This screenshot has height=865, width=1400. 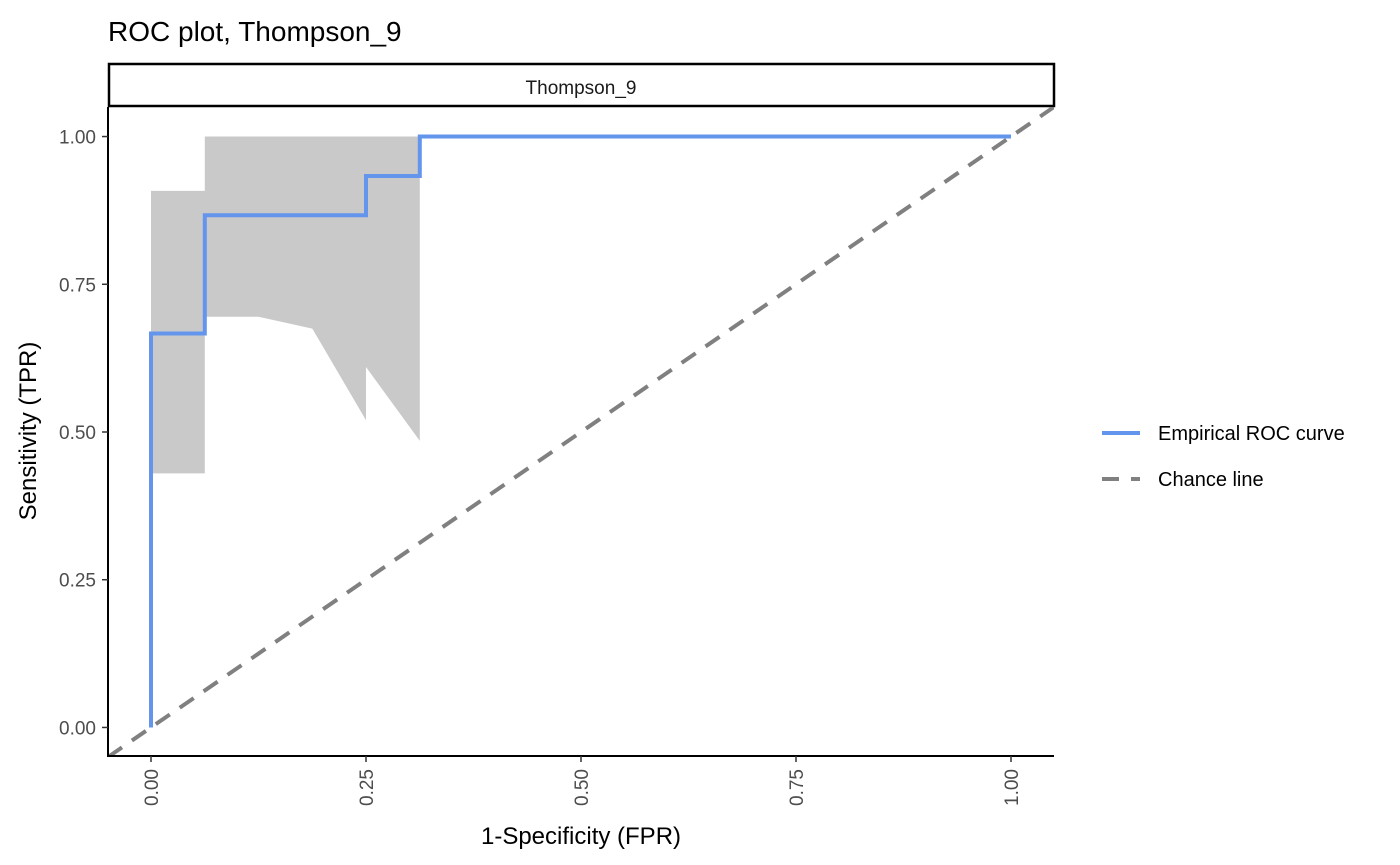 What do you see at coordinates (1223, 457) in the screenshot?
I see `legend: Empirical ROC curve Chance line` at bounding box center [1223, 457].